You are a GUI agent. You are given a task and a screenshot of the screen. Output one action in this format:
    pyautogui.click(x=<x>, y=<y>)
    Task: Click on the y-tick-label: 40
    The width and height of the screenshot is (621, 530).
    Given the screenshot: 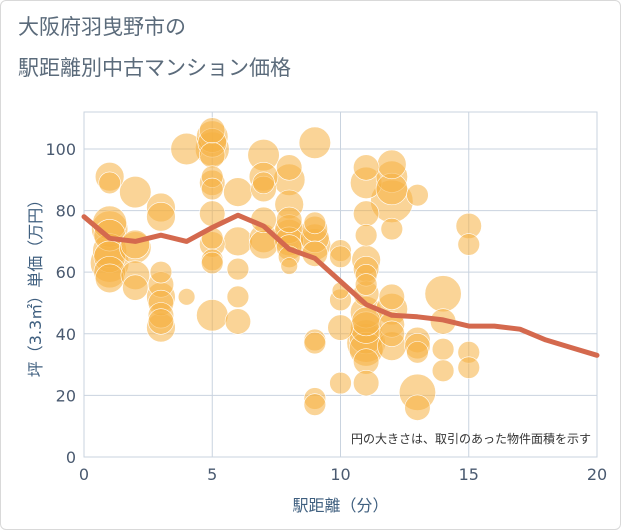 What is the action you would take?
    pyautogui.click(x=66, y=334)
    